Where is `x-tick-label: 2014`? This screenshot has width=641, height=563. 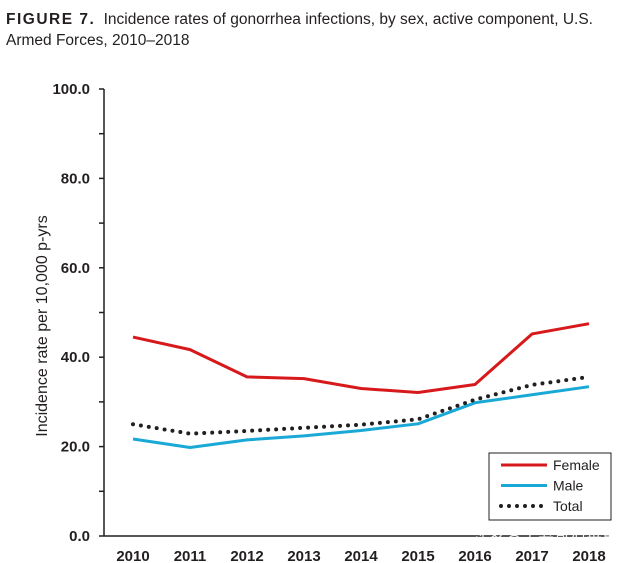
x-tick-label: 2014 is located at coordinates (361, 555).